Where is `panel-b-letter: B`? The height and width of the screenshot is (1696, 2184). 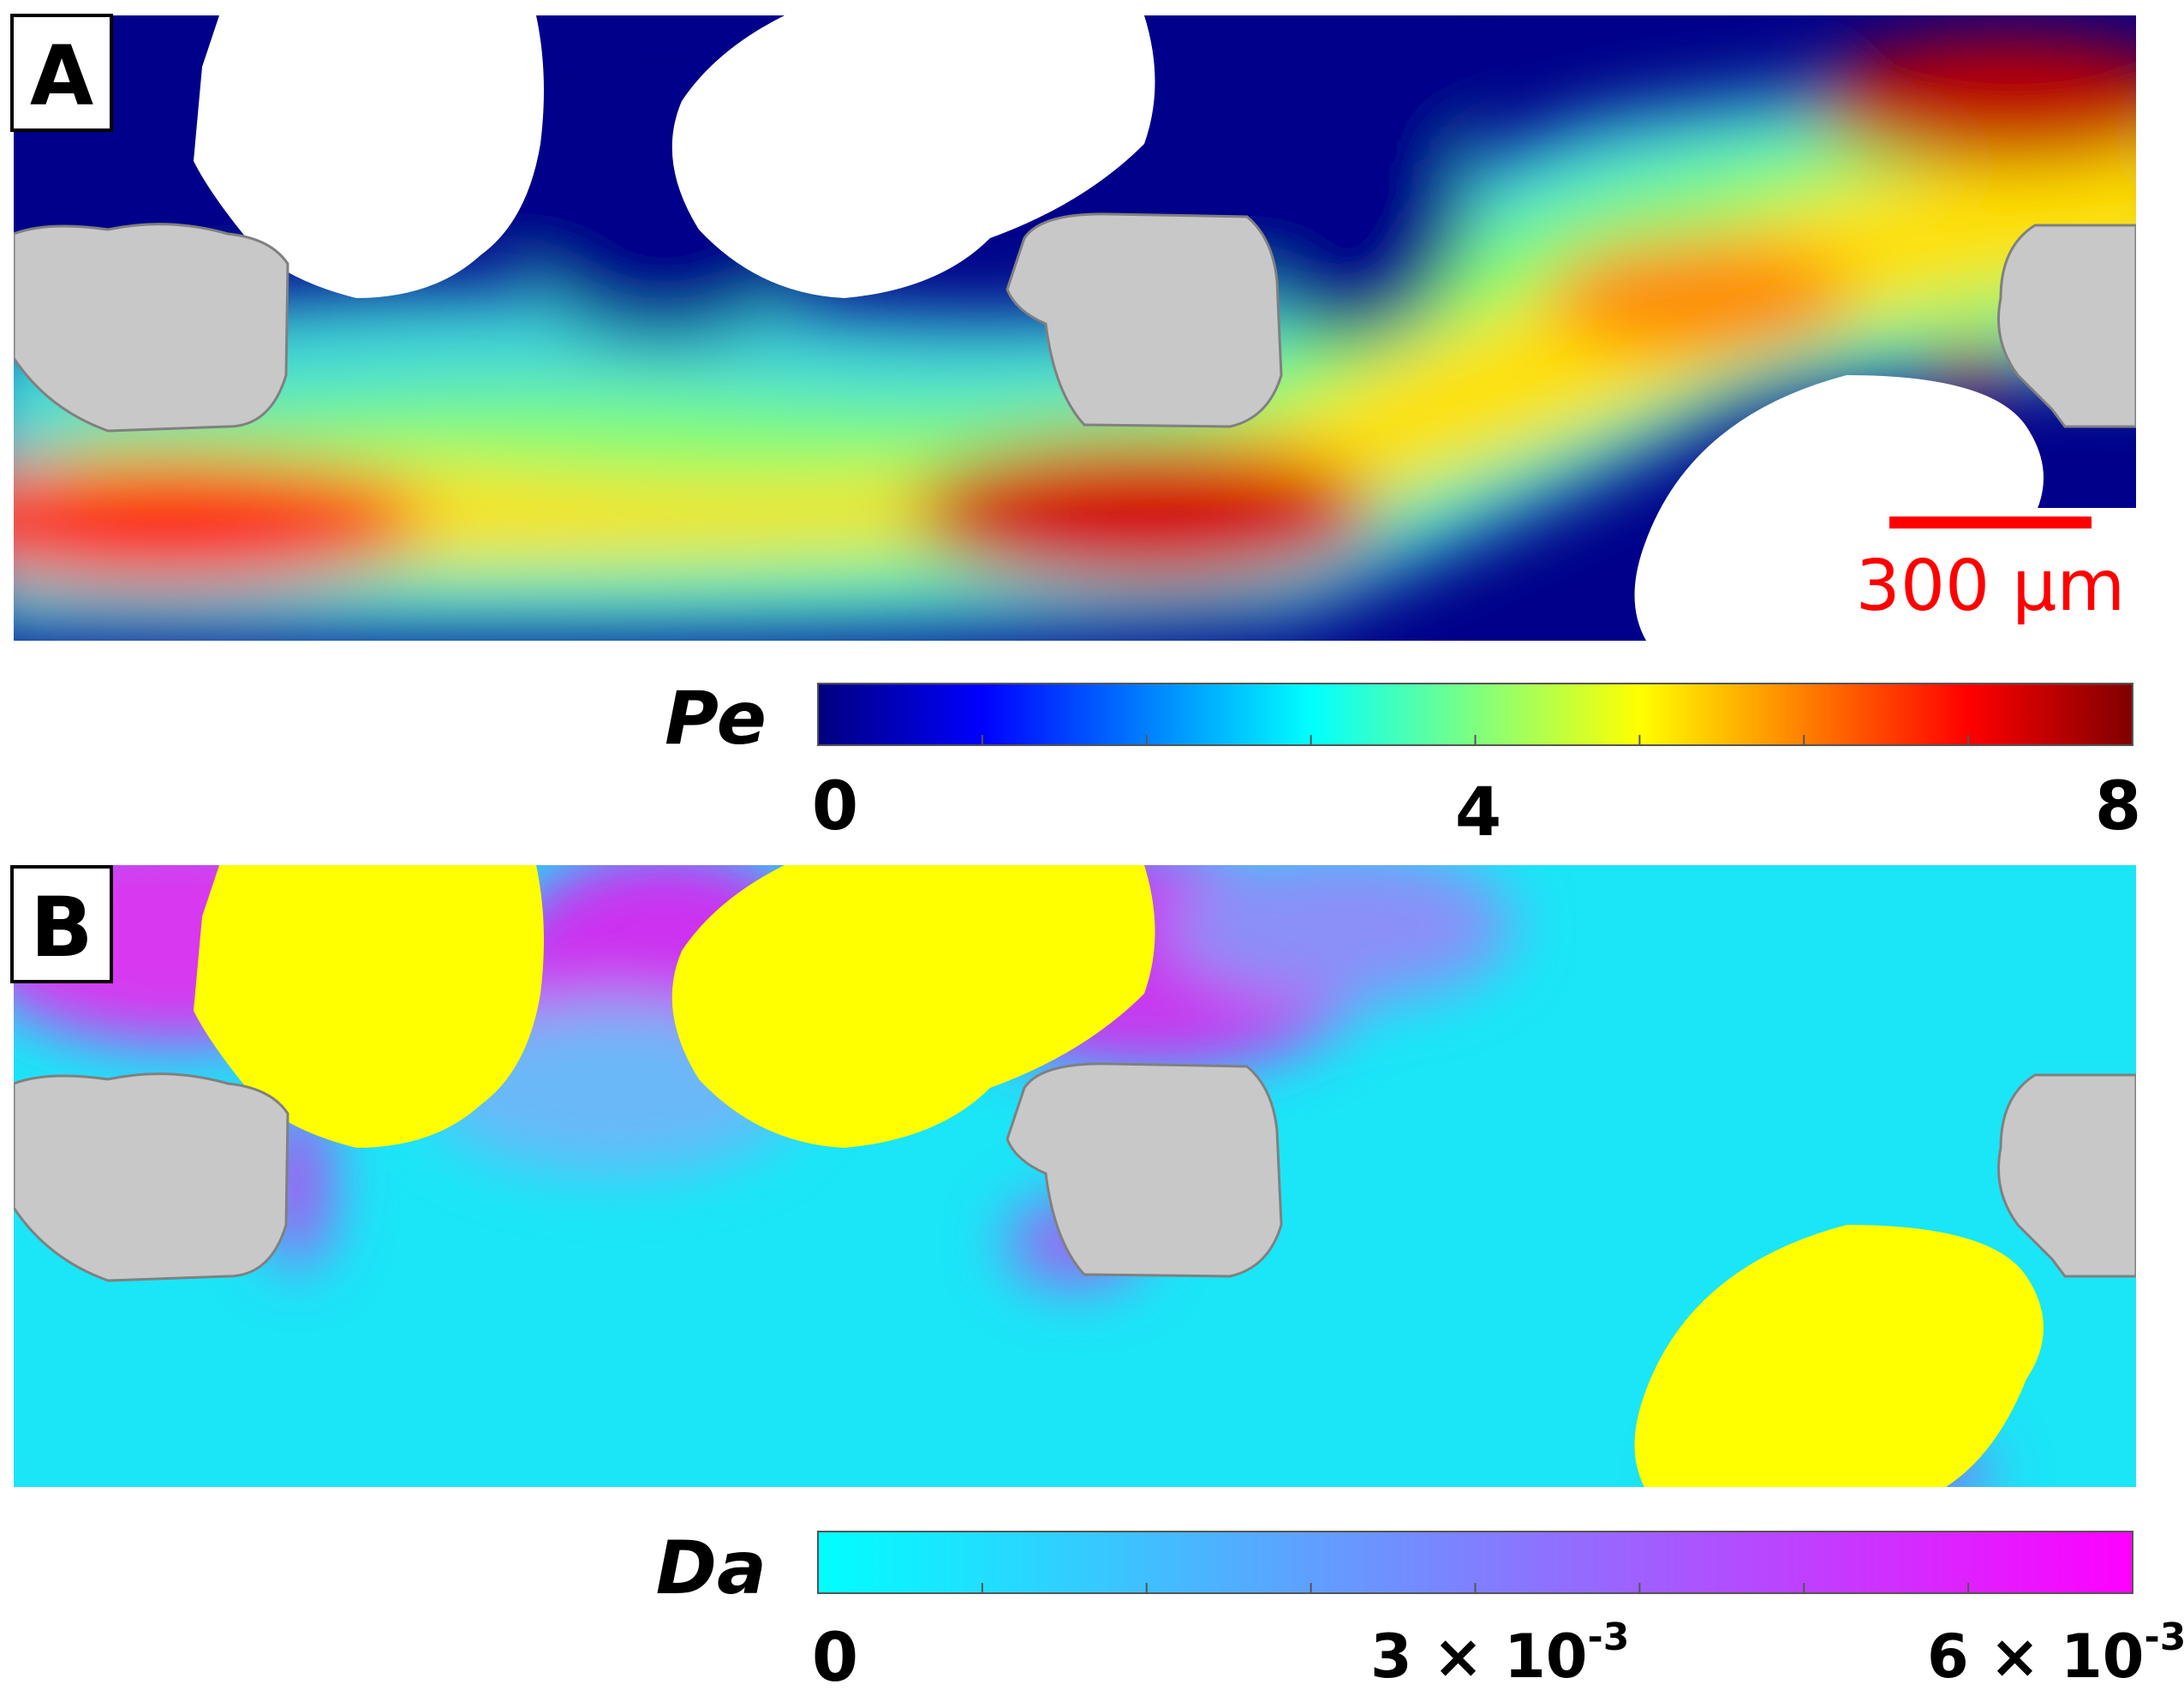
panel-b-letter: B is located at coordinates (61, 928).